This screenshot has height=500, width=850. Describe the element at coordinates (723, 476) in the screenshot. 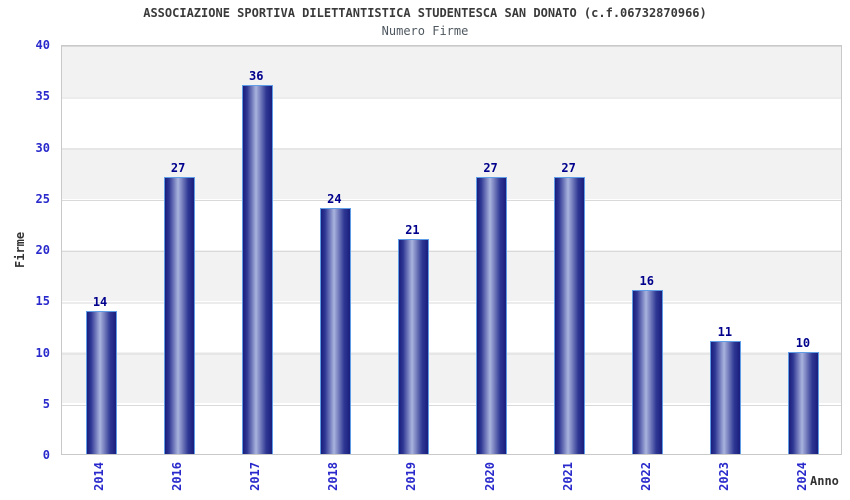

I see `x-tick-label-2023: 2023` at that location.